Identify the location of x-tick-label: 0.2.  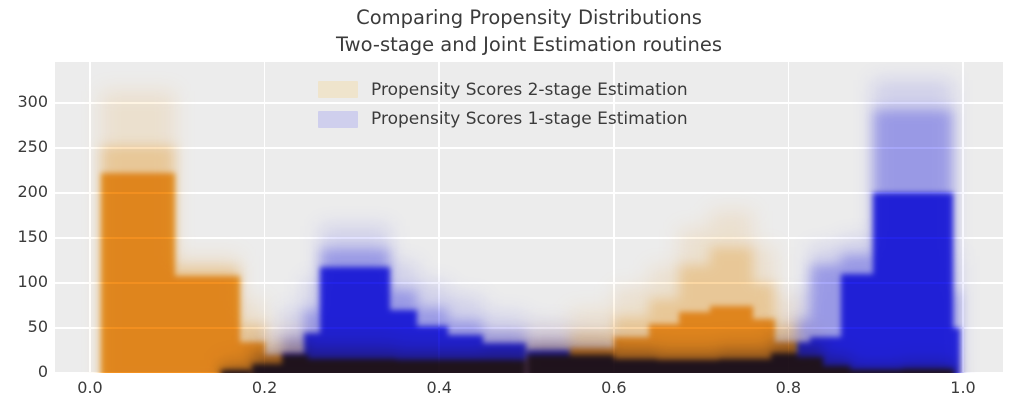
(264, 387).